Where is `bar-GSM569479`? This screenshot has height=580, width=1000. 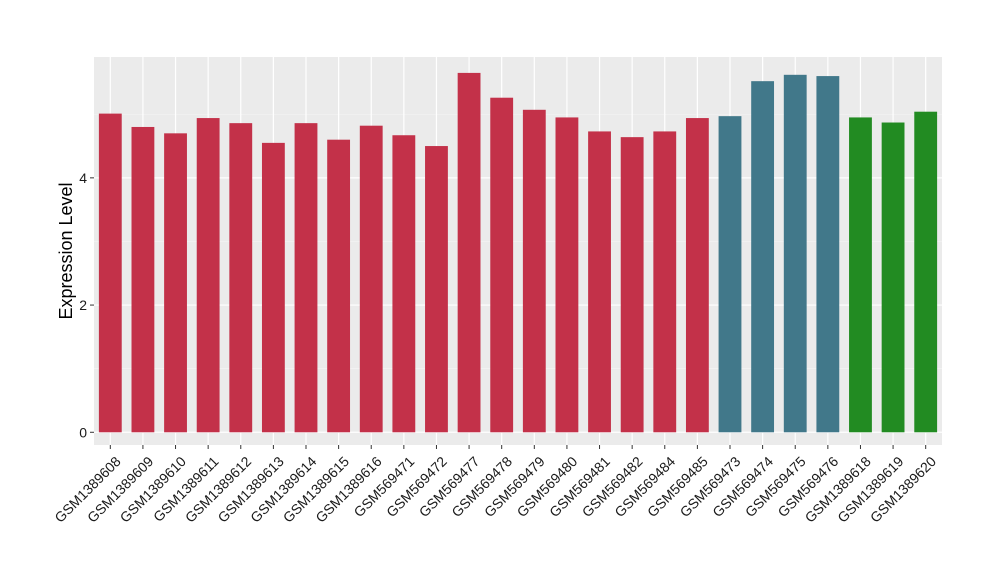 bar-GSM569479 is located at coordinates (534, 271).